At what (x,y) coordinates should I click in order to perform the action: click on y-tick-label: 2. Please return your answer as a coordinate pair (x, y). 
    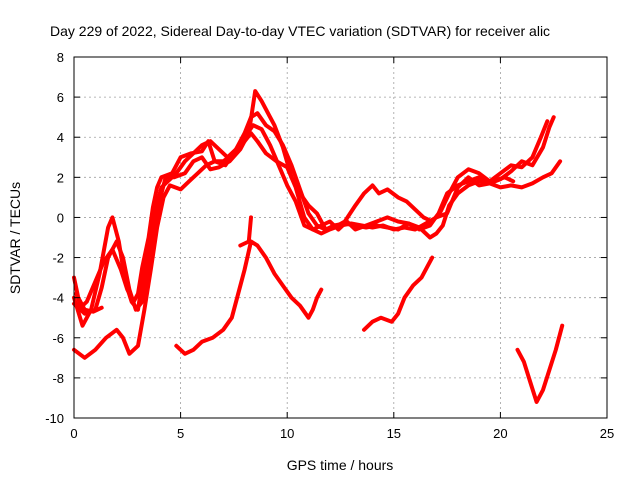
    Looking at the image, I should click on (60, 177).